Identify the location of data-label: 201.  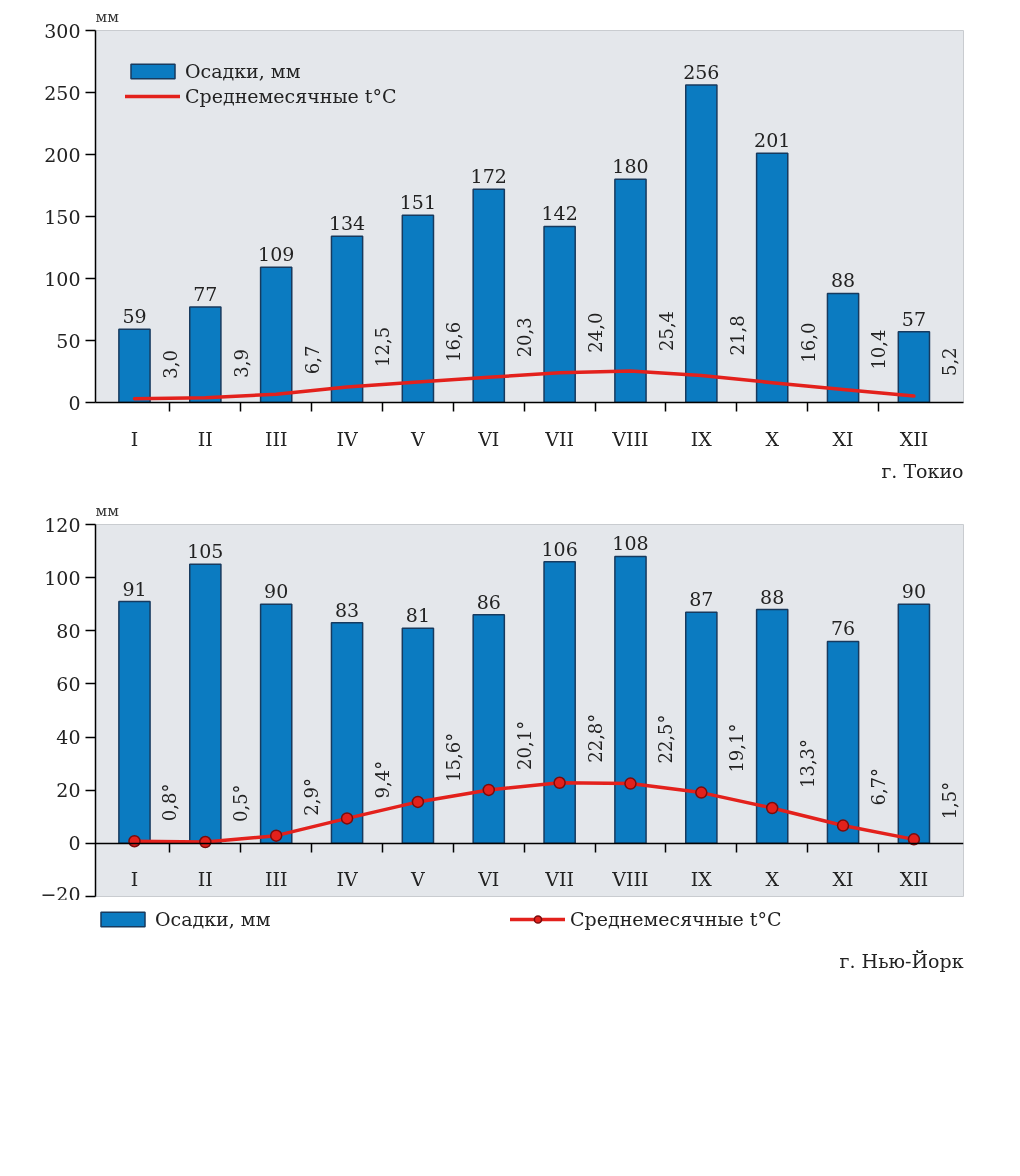
(772, 140).